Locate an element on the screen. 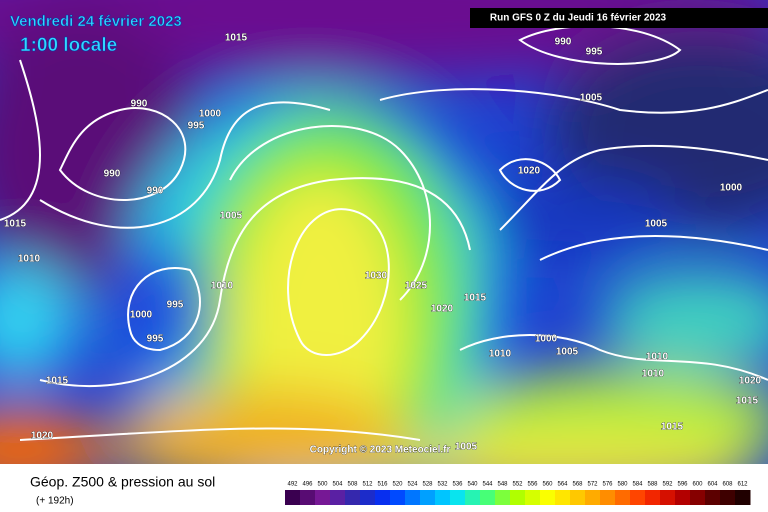 The height and width of the screenshot is (512, 768). footer-title: Géop. Z500 & pression au sol is located at coordinates (122, 482).